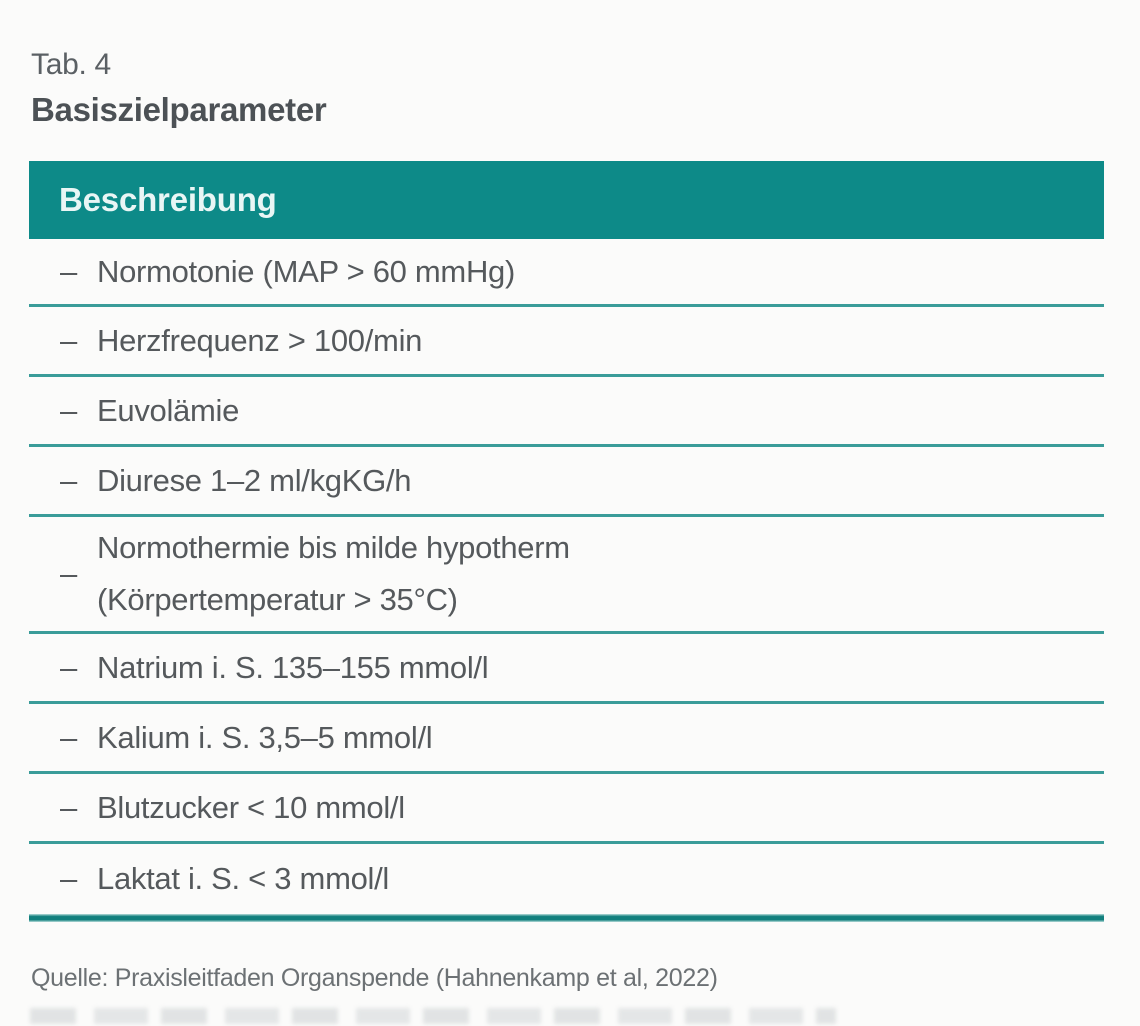  I want to click on row-text: Diurese 1–2 ml/kgKG/h, so click(254, 480).